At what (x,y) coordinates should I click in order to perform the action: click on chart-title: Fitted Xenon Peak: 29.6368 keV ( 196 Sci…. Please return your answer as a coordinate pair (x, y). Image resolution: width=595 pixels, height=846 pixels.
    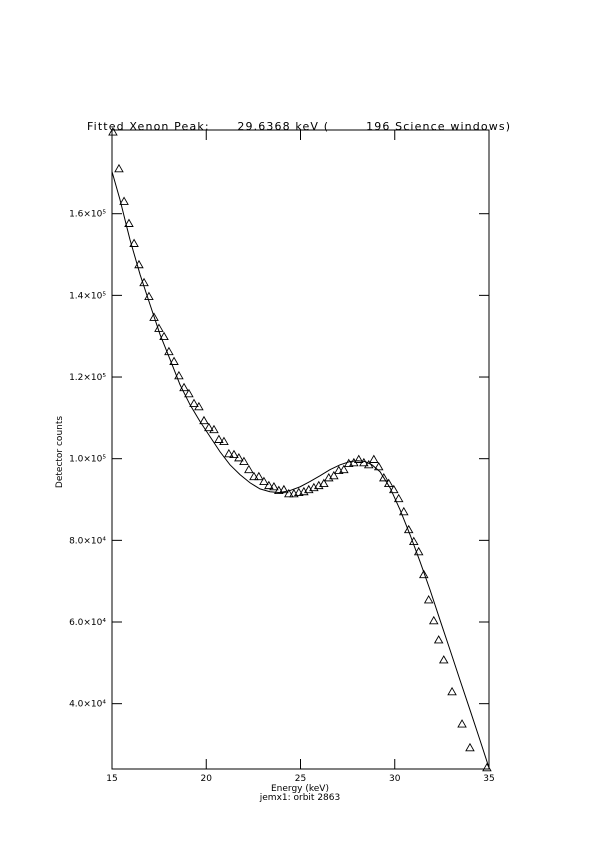
    Looking at the image, I should click on (298, 126).